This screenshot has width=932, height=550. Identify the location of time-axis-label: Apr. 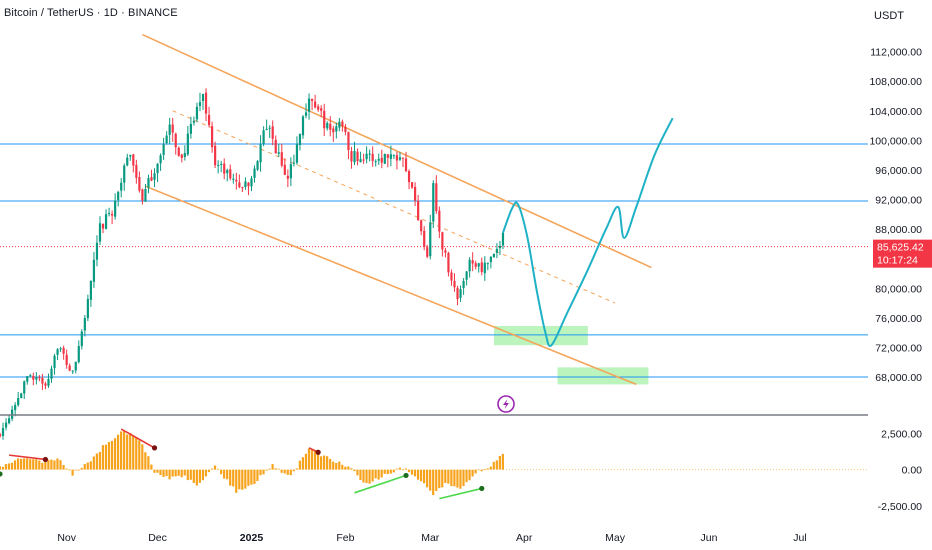
(524, 538).